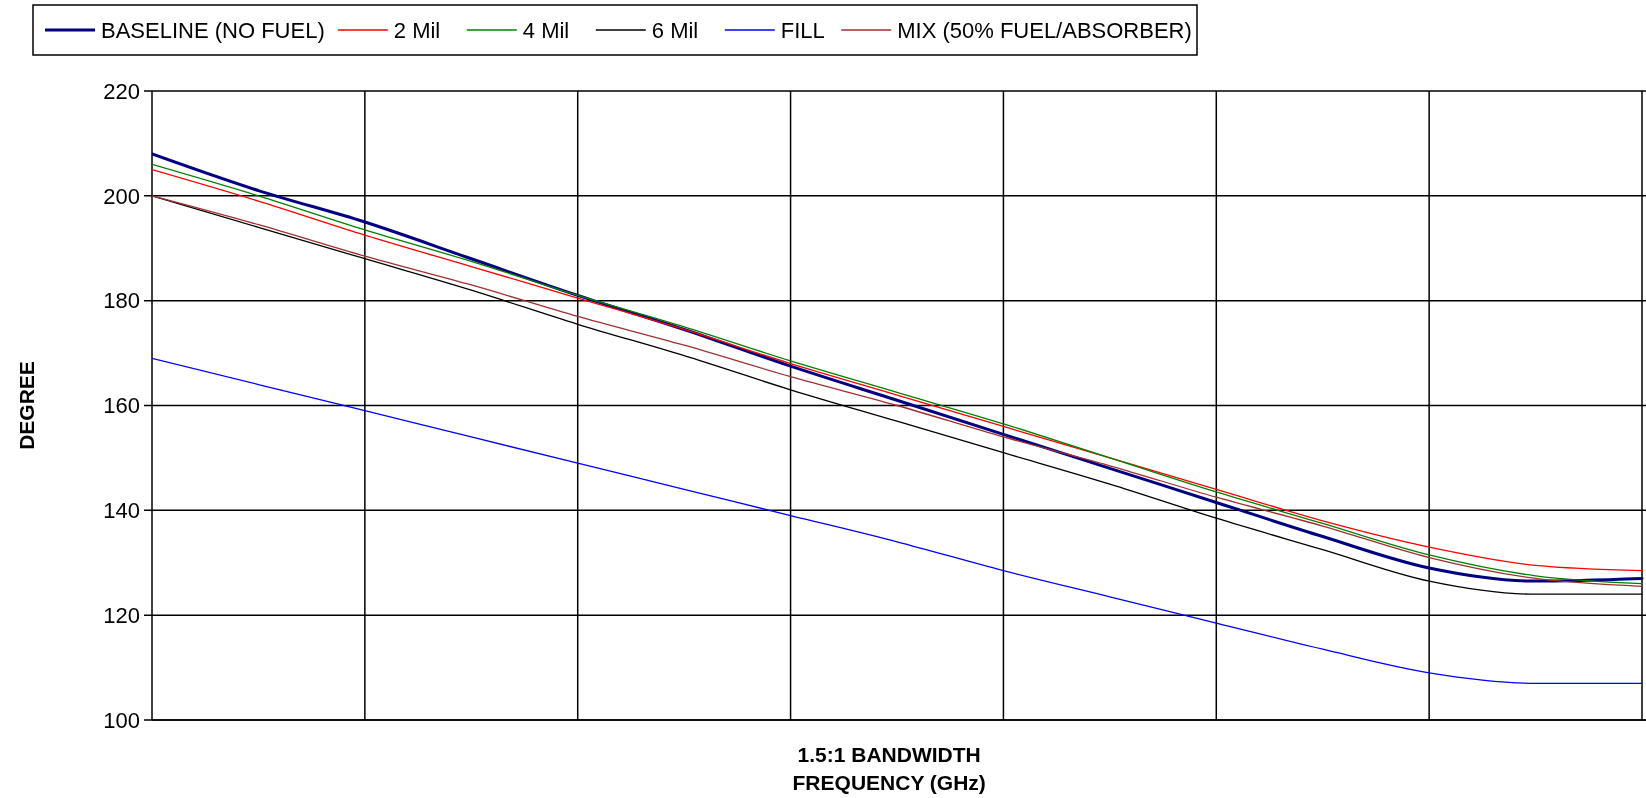 The image size is (1646, 798). I want to click on y-tick-label: 200, so click(121, 196).